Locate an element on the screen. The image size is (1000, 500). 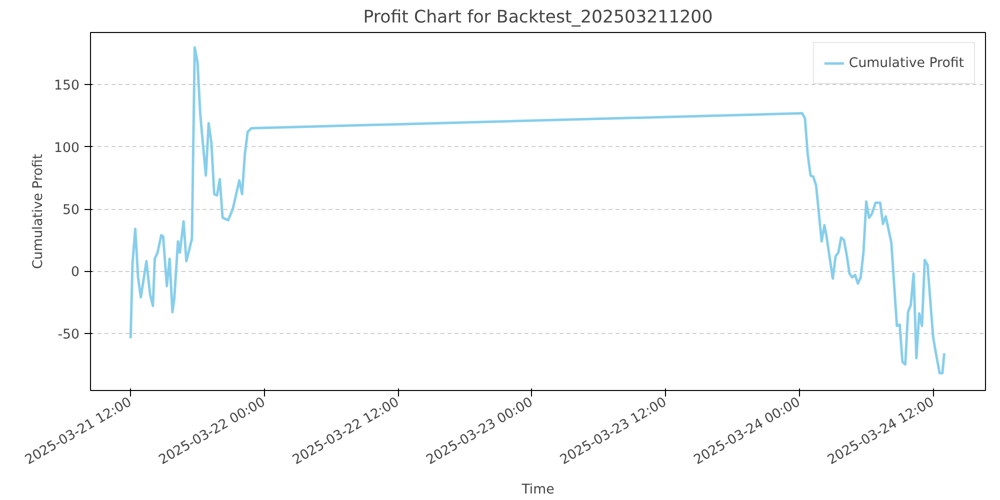
chart-title: Profit Chart for Backtest_202503211200 is located at coordinates (538, 18).